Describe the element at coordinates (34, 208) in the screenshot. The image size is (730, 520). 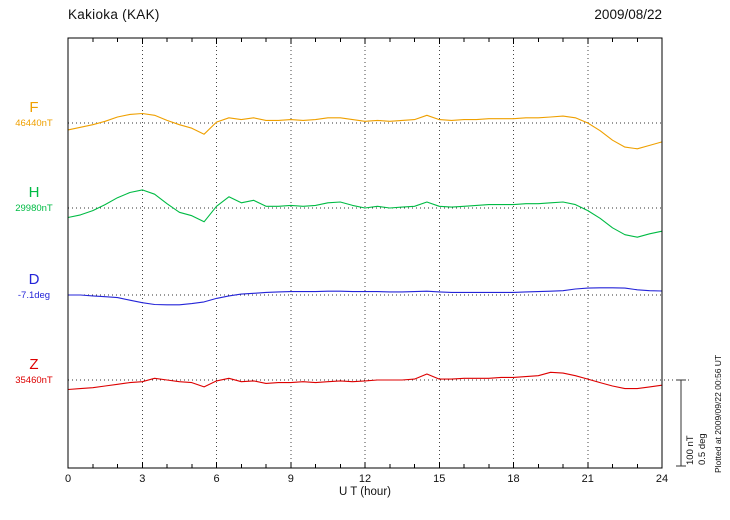
I see `channel-baseline-H: 29980nT` at that location.